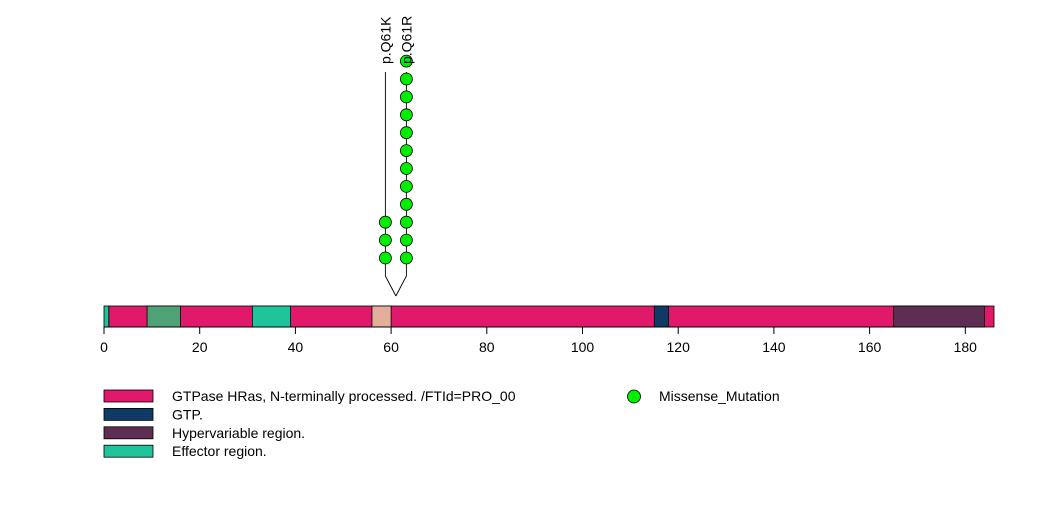 The height and width of the screenshot is (524, 1047). Describe the element at coordinates (391, 347) in the screenshot. I see `x-tick-label-60: 60` at that location.